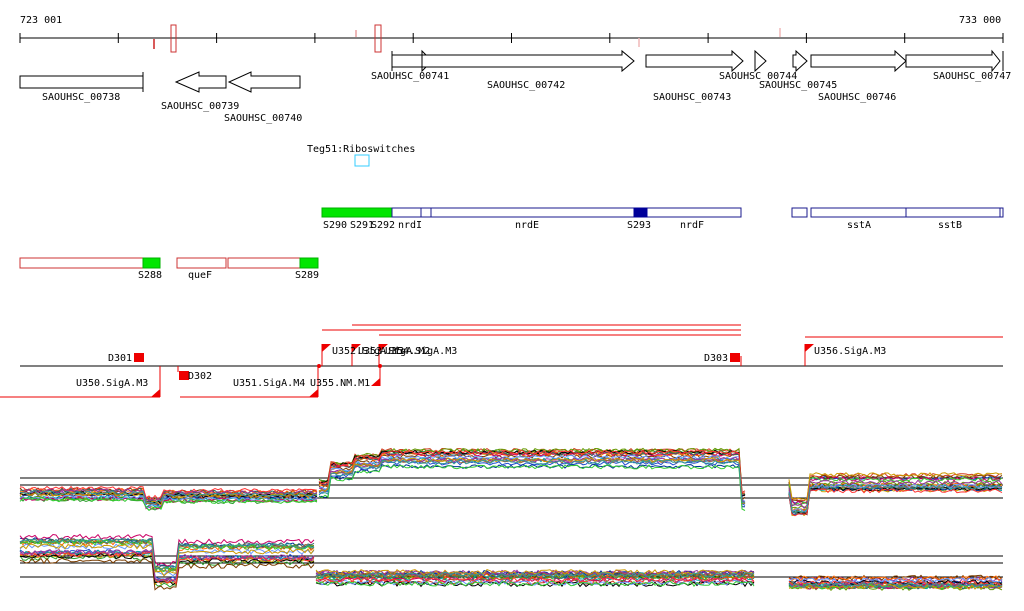 The image size is (1024, 611). I want to click on gene-label: SAOUHSC_00746, so click(857, 97).